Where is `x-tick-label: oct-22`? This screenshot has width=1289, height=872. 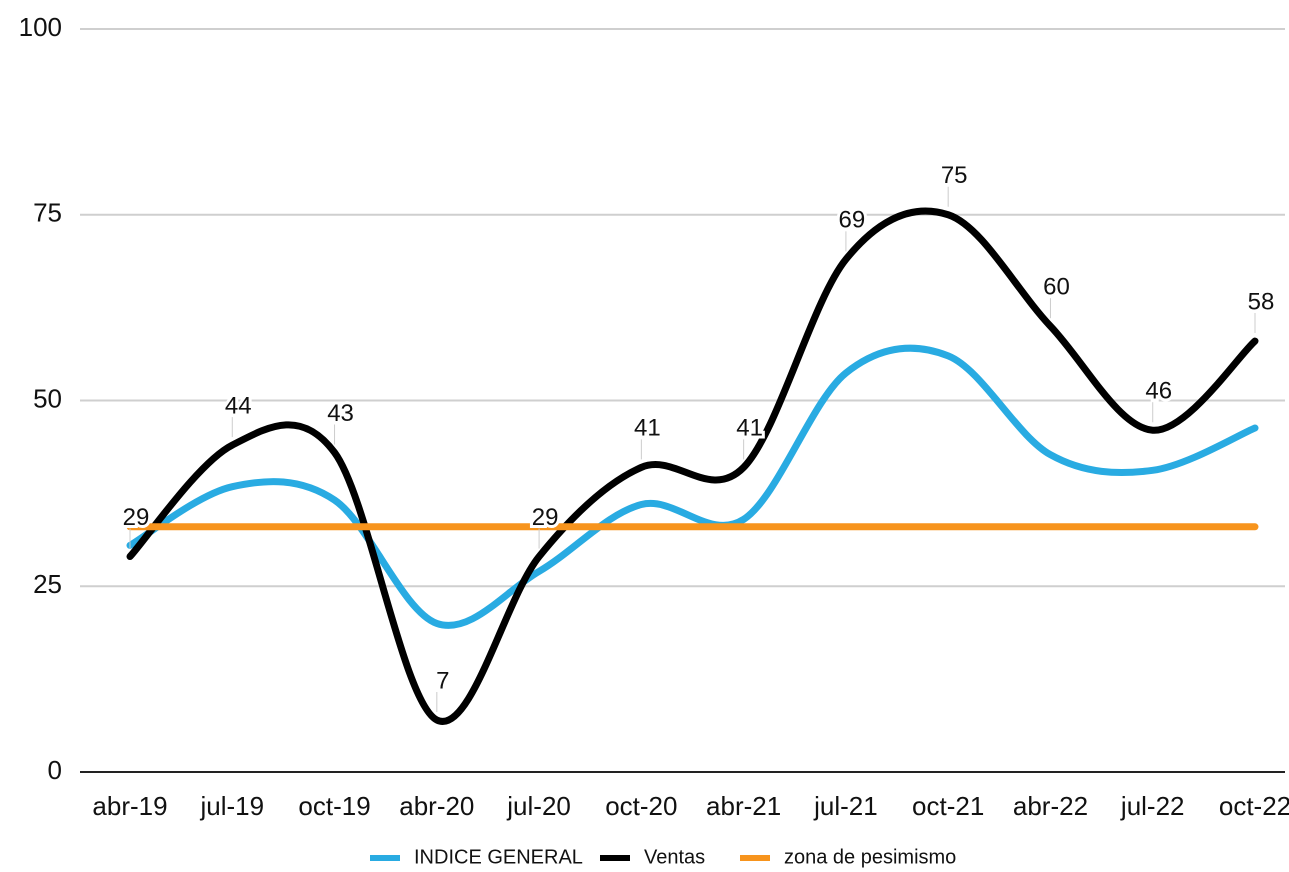
x-tick-label: oct-22 is located at coordinates (1254, 806).